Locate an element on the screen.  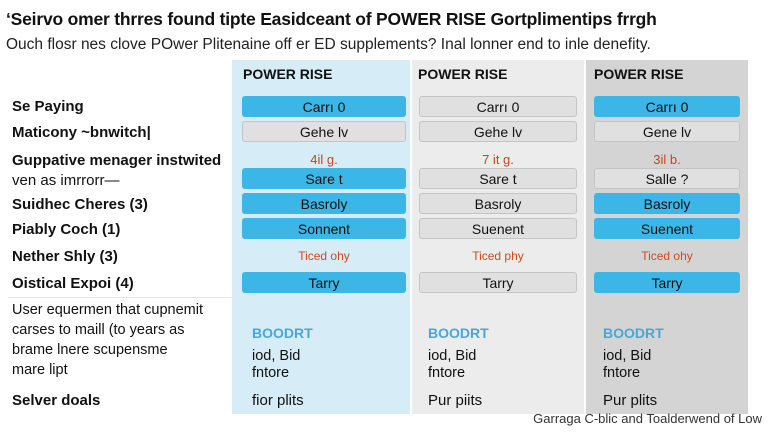
cell-8-1-line-2: fntore is located at coordinates (271, 373).